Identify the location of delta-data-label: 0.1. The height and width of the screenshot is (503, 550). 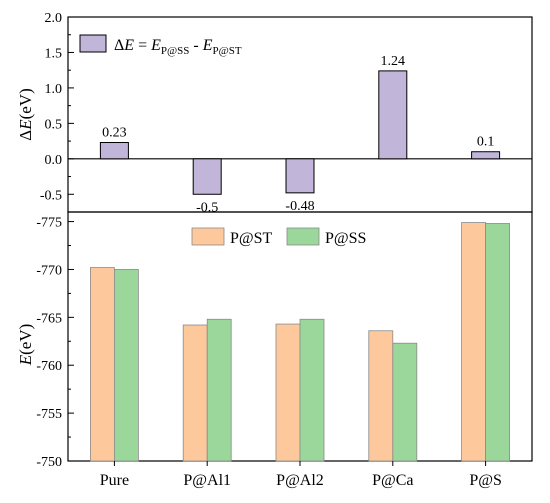
(486, 142).